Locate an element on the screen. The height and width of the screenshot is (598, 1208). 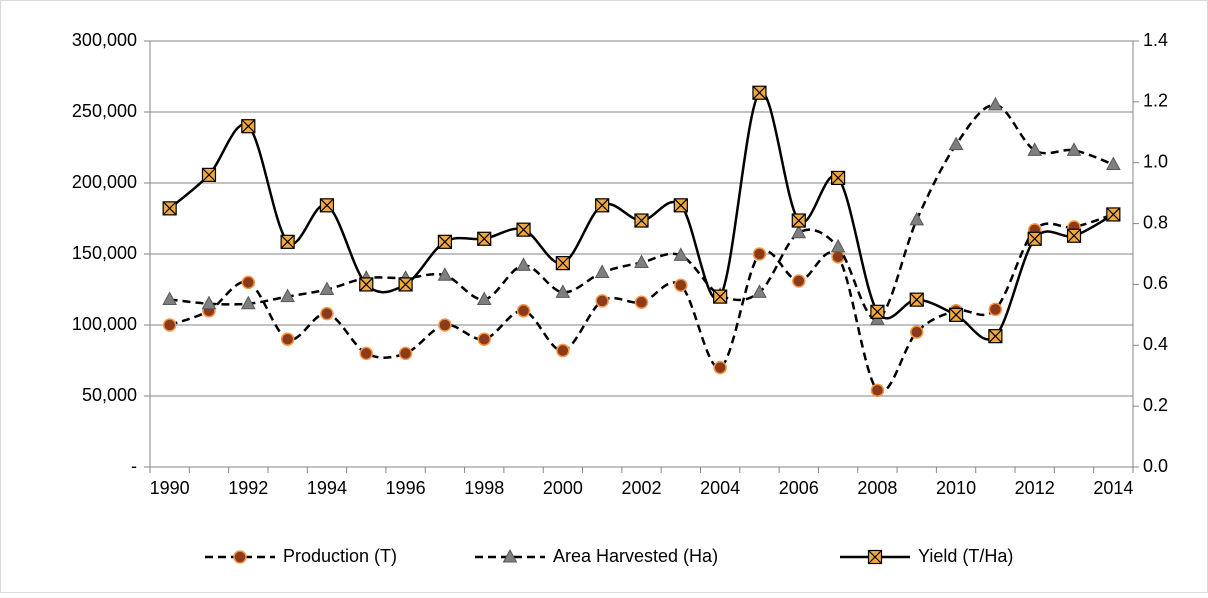
y-tick-label: - is located at coordinates (134, 466).